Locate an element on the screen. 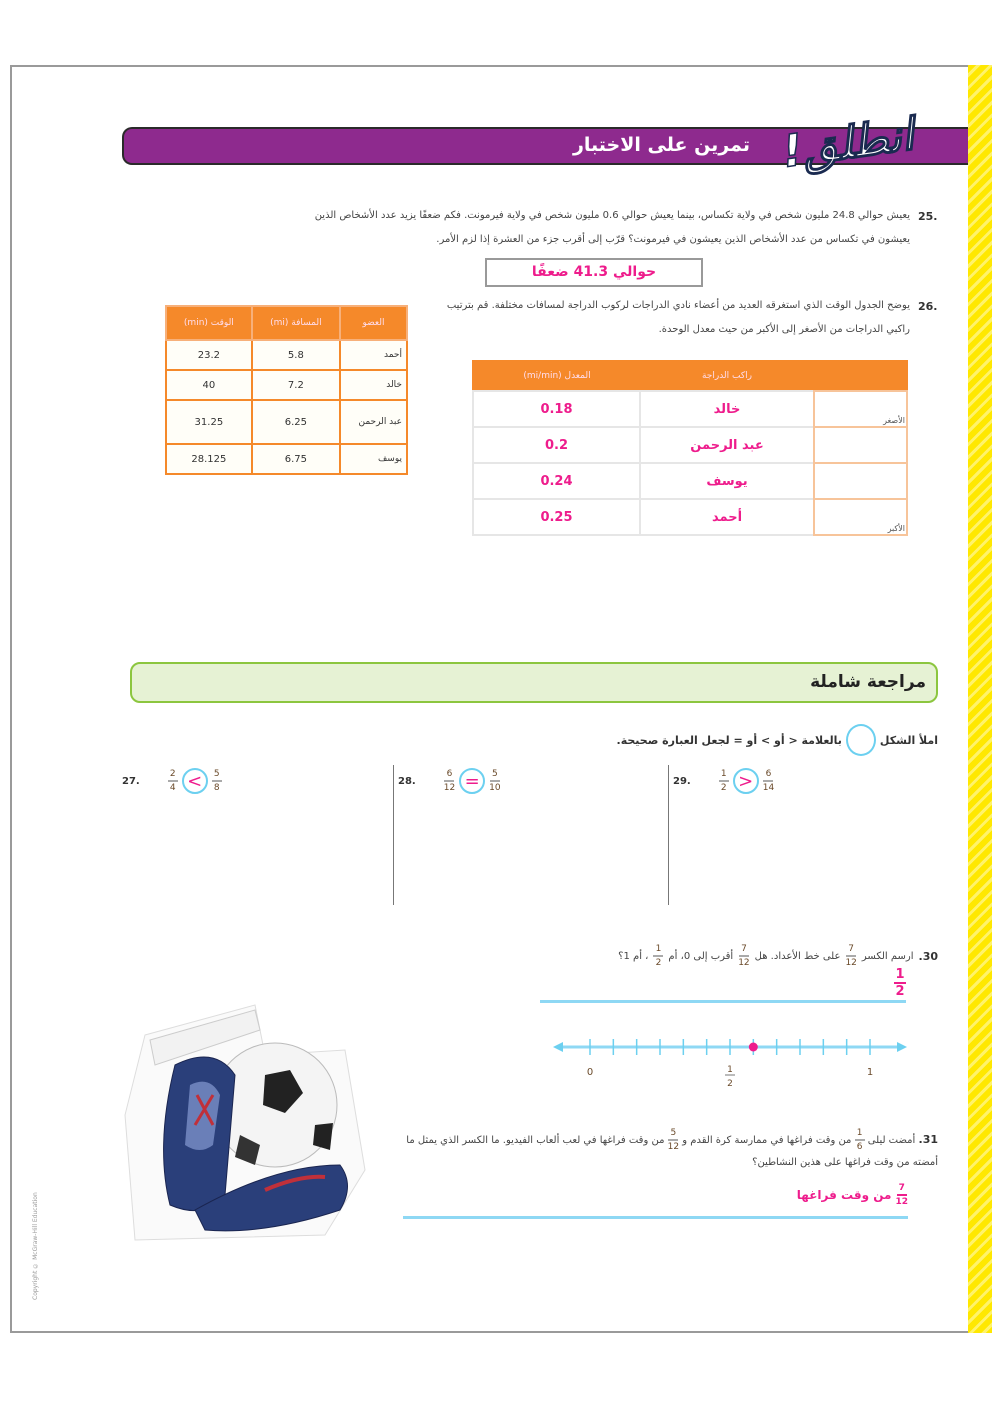  cell-member: أحمد is located at coordinates (373, 355).